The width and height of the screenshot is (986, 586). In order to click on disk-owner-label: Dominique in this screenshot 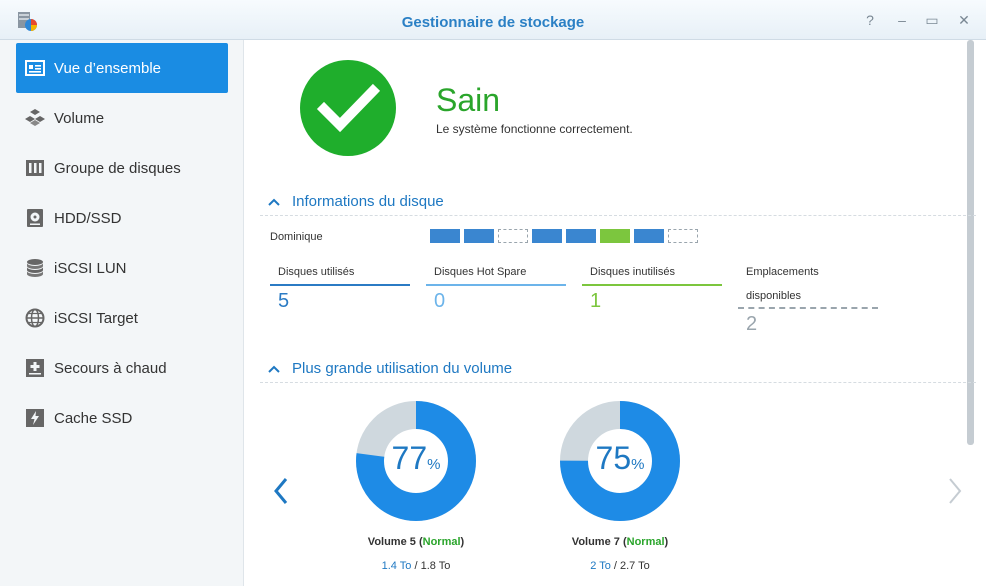, I will do `click(296, 237)`.